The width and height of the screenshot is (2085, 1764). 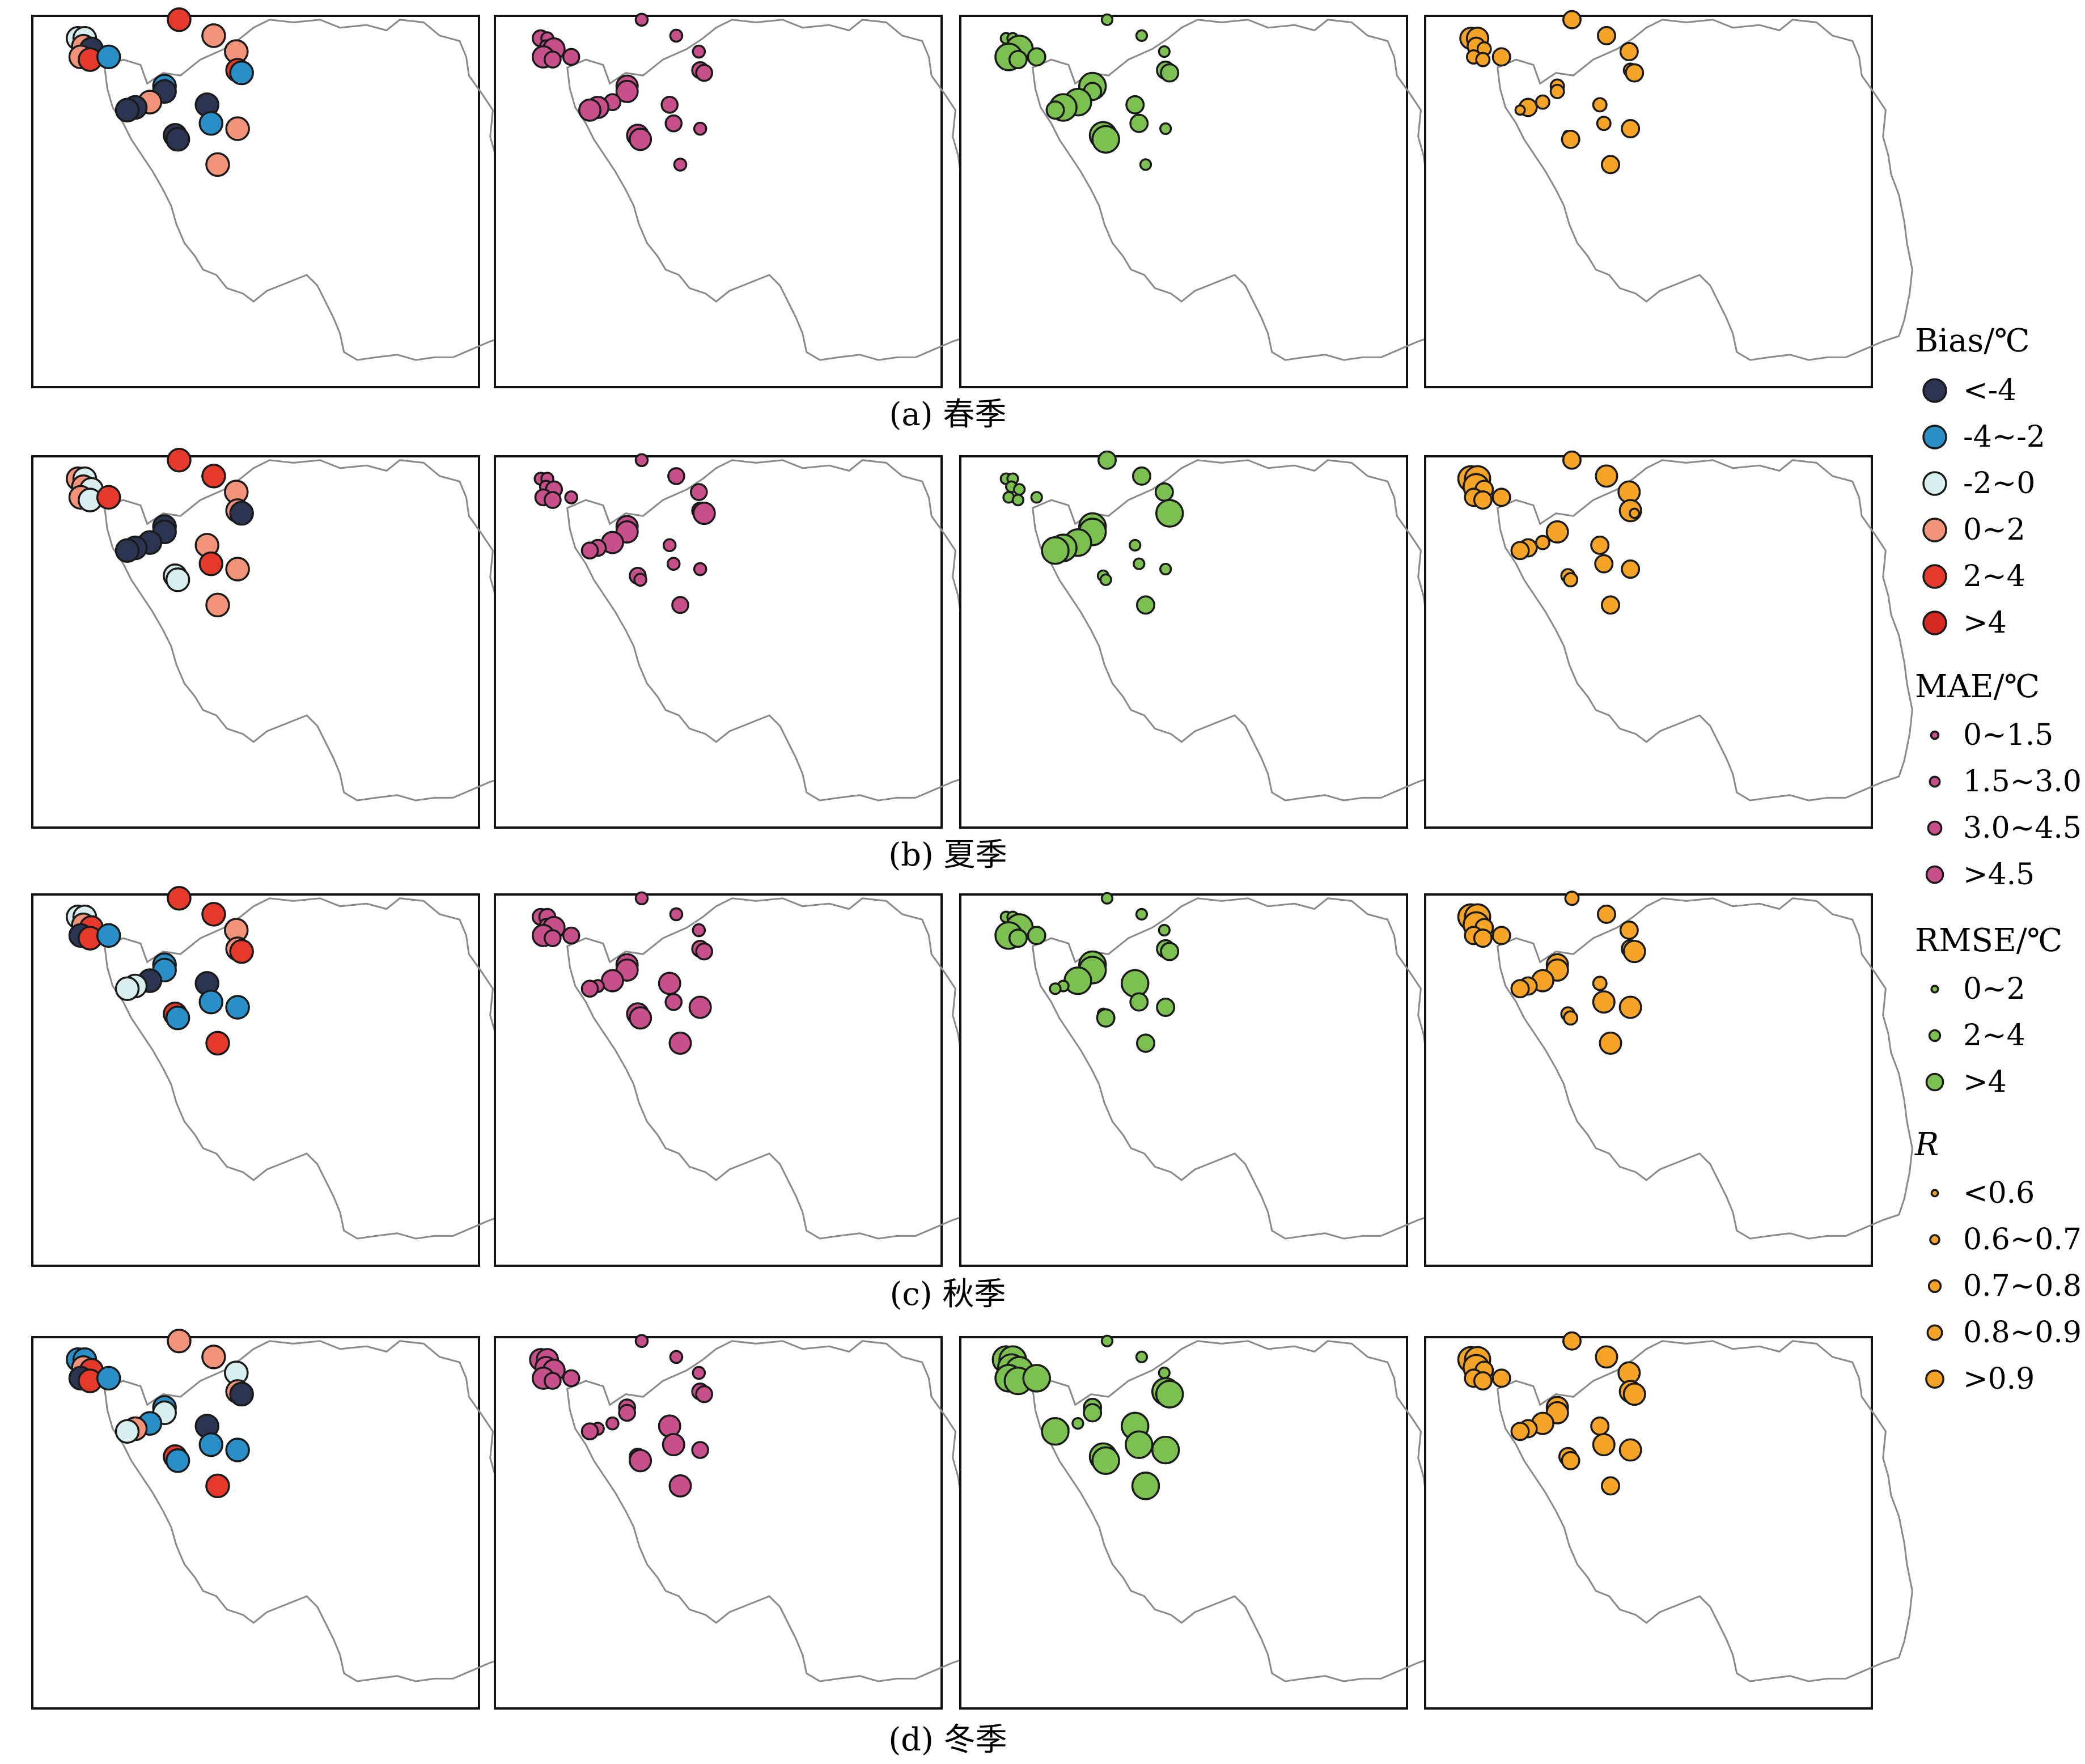 I want to click on map-panel-2-mae, so click(x=739, y=1079).